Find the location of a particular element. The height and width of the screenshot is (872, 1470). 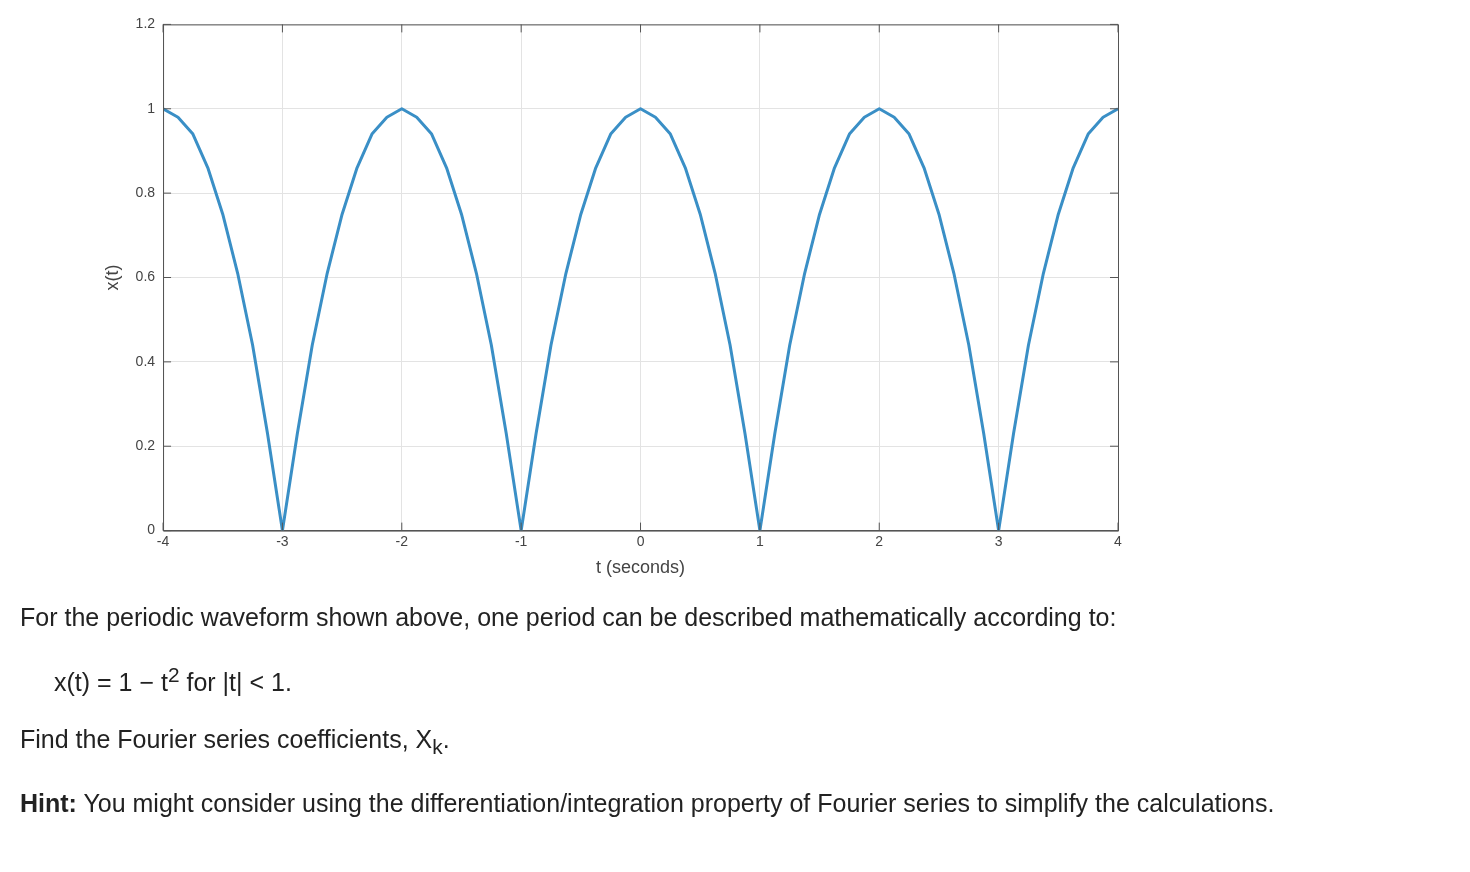

x-tick-label: 1 is located at coordinates (760, 540).